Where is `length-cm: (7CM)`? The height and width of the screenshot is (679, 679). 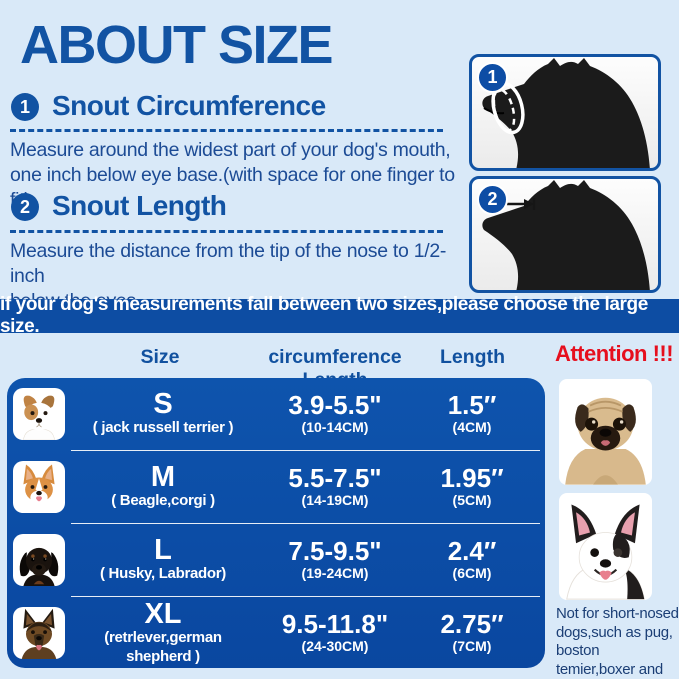 length-cm: (7CM) is located at coordinates (472, 645).